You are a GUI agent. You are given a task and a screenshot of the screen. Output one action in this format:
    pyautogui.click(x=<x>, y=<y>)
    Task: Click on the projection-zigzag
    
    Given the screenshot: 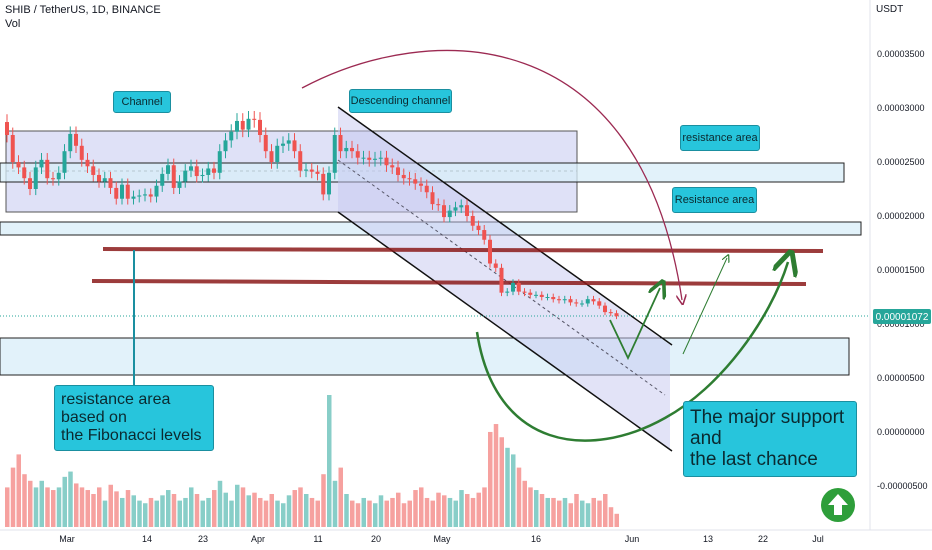 What is the action you would take?
    pyautogui.click(x=634, y=324)
    